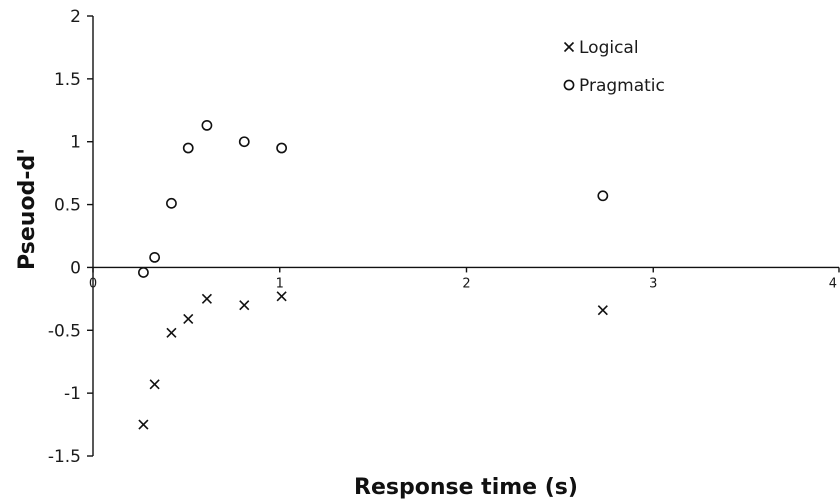 This screenshot has width=840, height=502. I want to click on x-tick-label: 0, so click(93, 283).